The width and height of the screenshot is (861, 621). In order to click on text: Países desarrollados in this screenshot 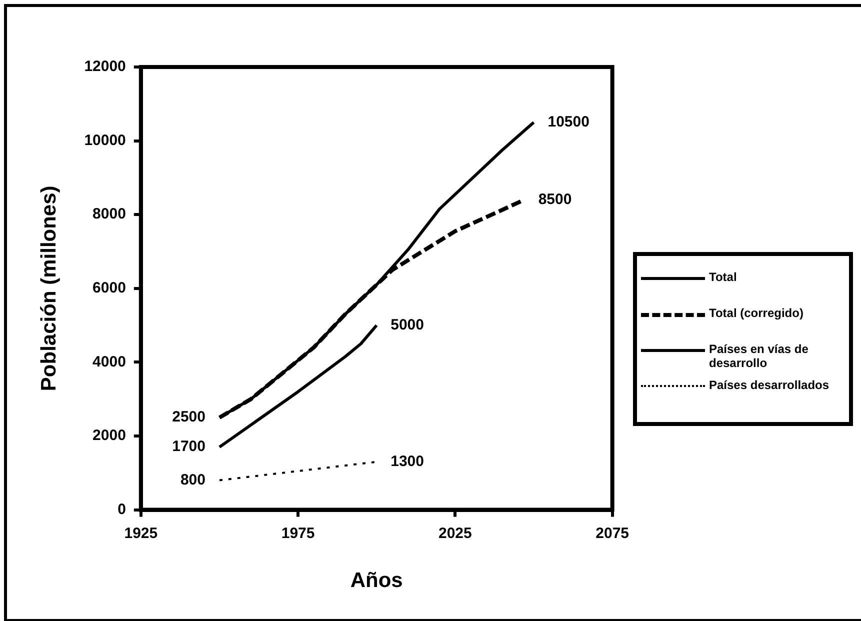, I will do `click(769, 385)`.